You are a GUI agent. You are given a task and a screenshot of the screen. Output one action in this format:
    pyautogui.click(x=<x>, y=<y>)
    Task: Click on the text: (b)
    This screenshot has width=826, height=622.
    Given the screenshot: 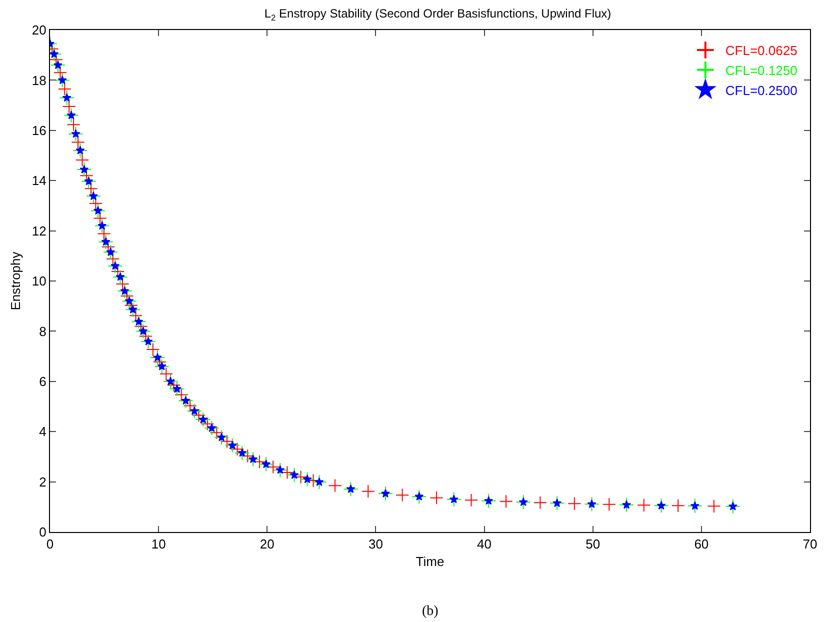 What is the action you would take?
    pyautogui.click(x=430, y=611)
    